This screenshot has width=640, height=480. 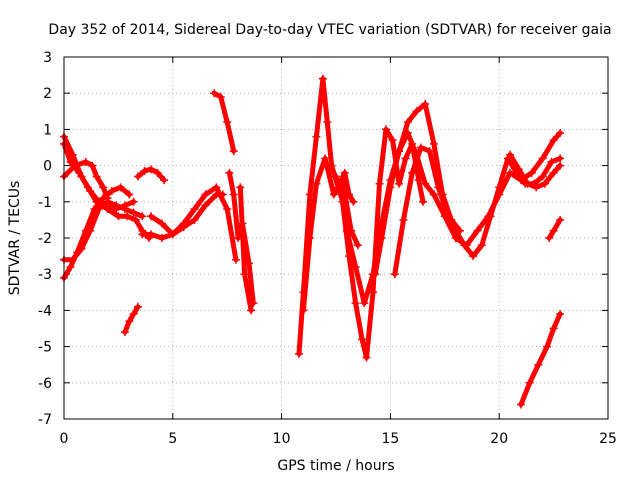 I want to click on y-tick-labels: -7 -6 -5 -4 -3 -2 -1 0 1 2 3, so click(x=45, y=239).